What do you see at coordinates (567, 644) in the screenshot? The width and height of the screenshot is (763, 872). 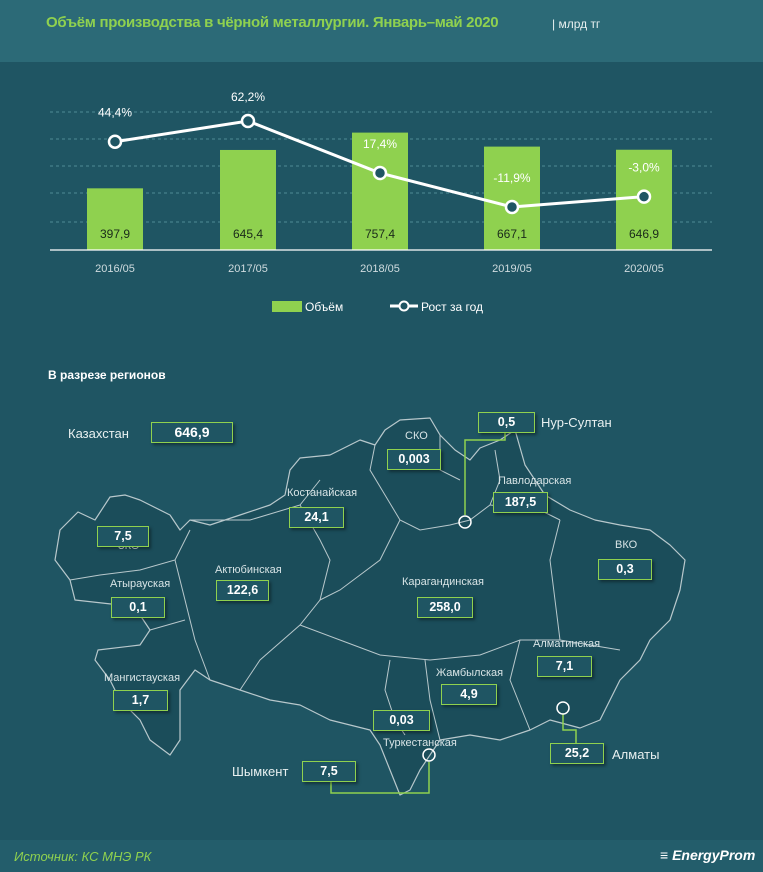 I see `region-label-almaty-region: Алматинская` at bounding box center [567, 644].